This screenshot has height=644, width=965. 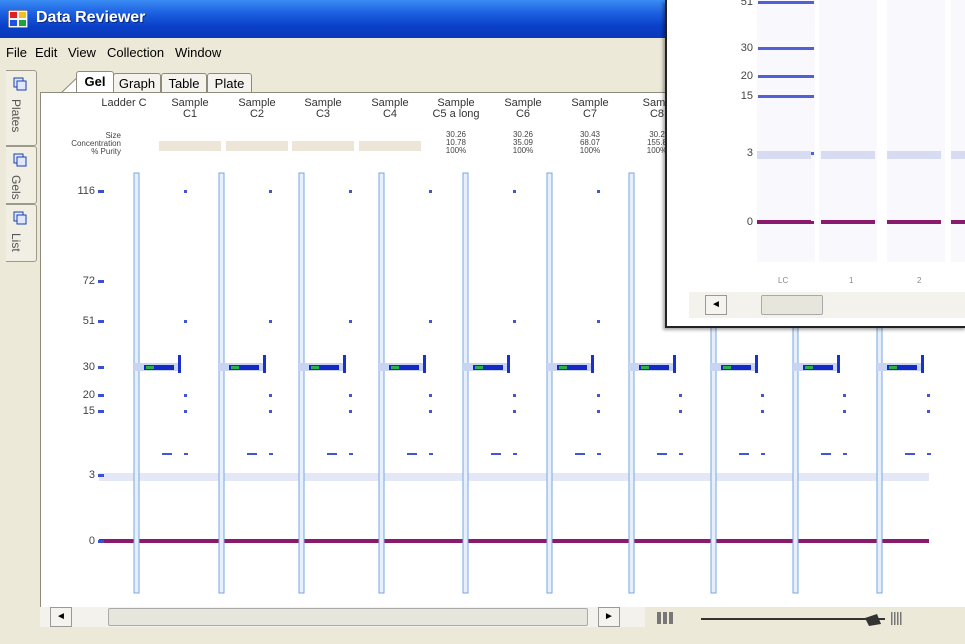 What do you see at coordinates (323, 114) in the screenshot?
I see `column-header-line2: C3` at bounding box center [323, 114].